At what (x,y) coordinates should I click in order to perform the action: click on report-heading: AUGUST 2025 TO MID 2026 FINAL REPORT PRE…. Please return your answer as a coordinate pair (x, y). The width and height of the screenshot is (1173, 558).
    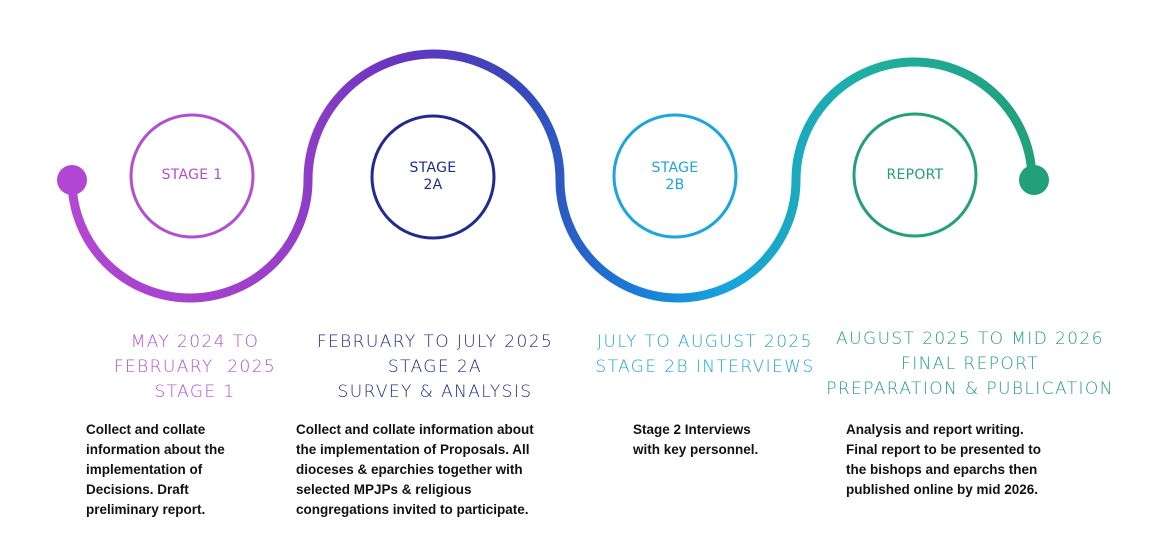
    Looking at the image, I should click on (970, 364).